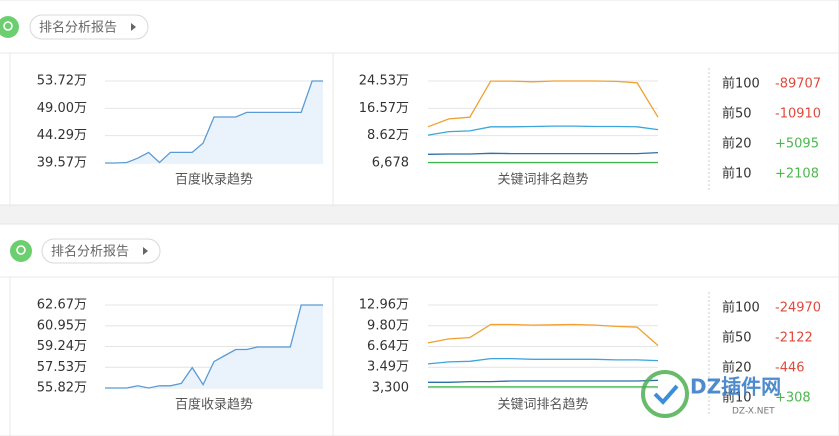 Image resolution: width=839 pixels, height=436 pixels. Describe the element at coordinates (790, 368) in the screenshot. I see `rank-change: -446` at that location.